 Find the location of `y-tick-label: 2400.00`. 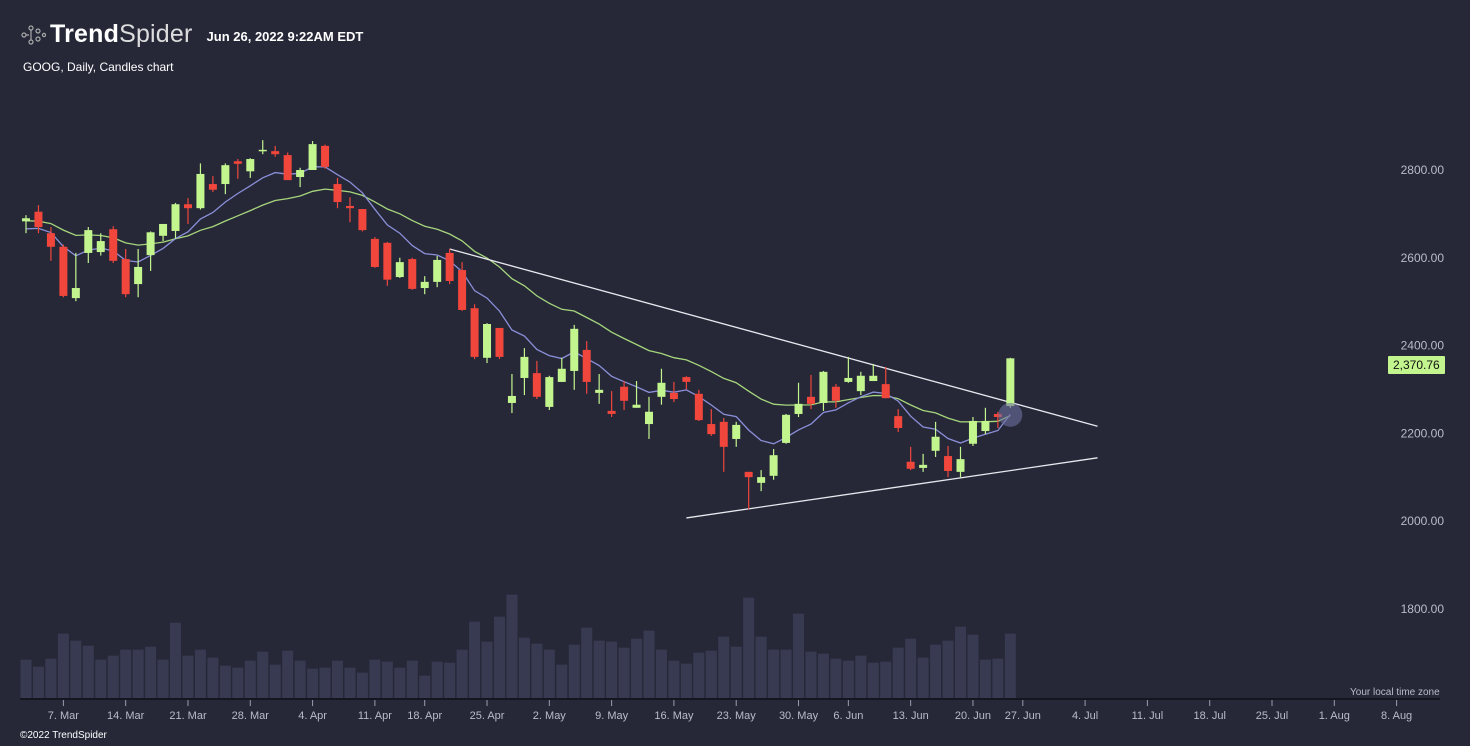

y-tick-label: 2400.00 is located at coordinates (1423, 346).